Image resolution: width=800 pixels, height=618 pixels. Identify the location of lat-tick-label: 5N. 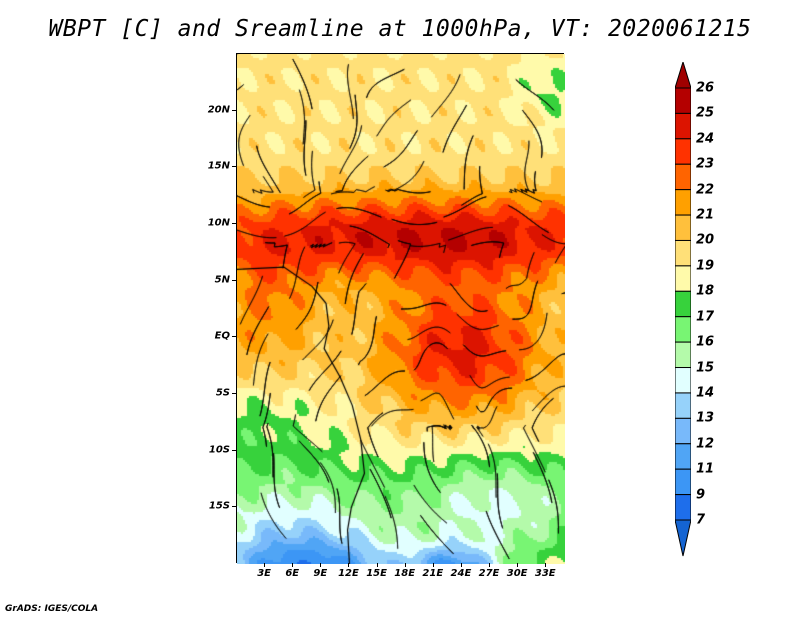
(222, 280).